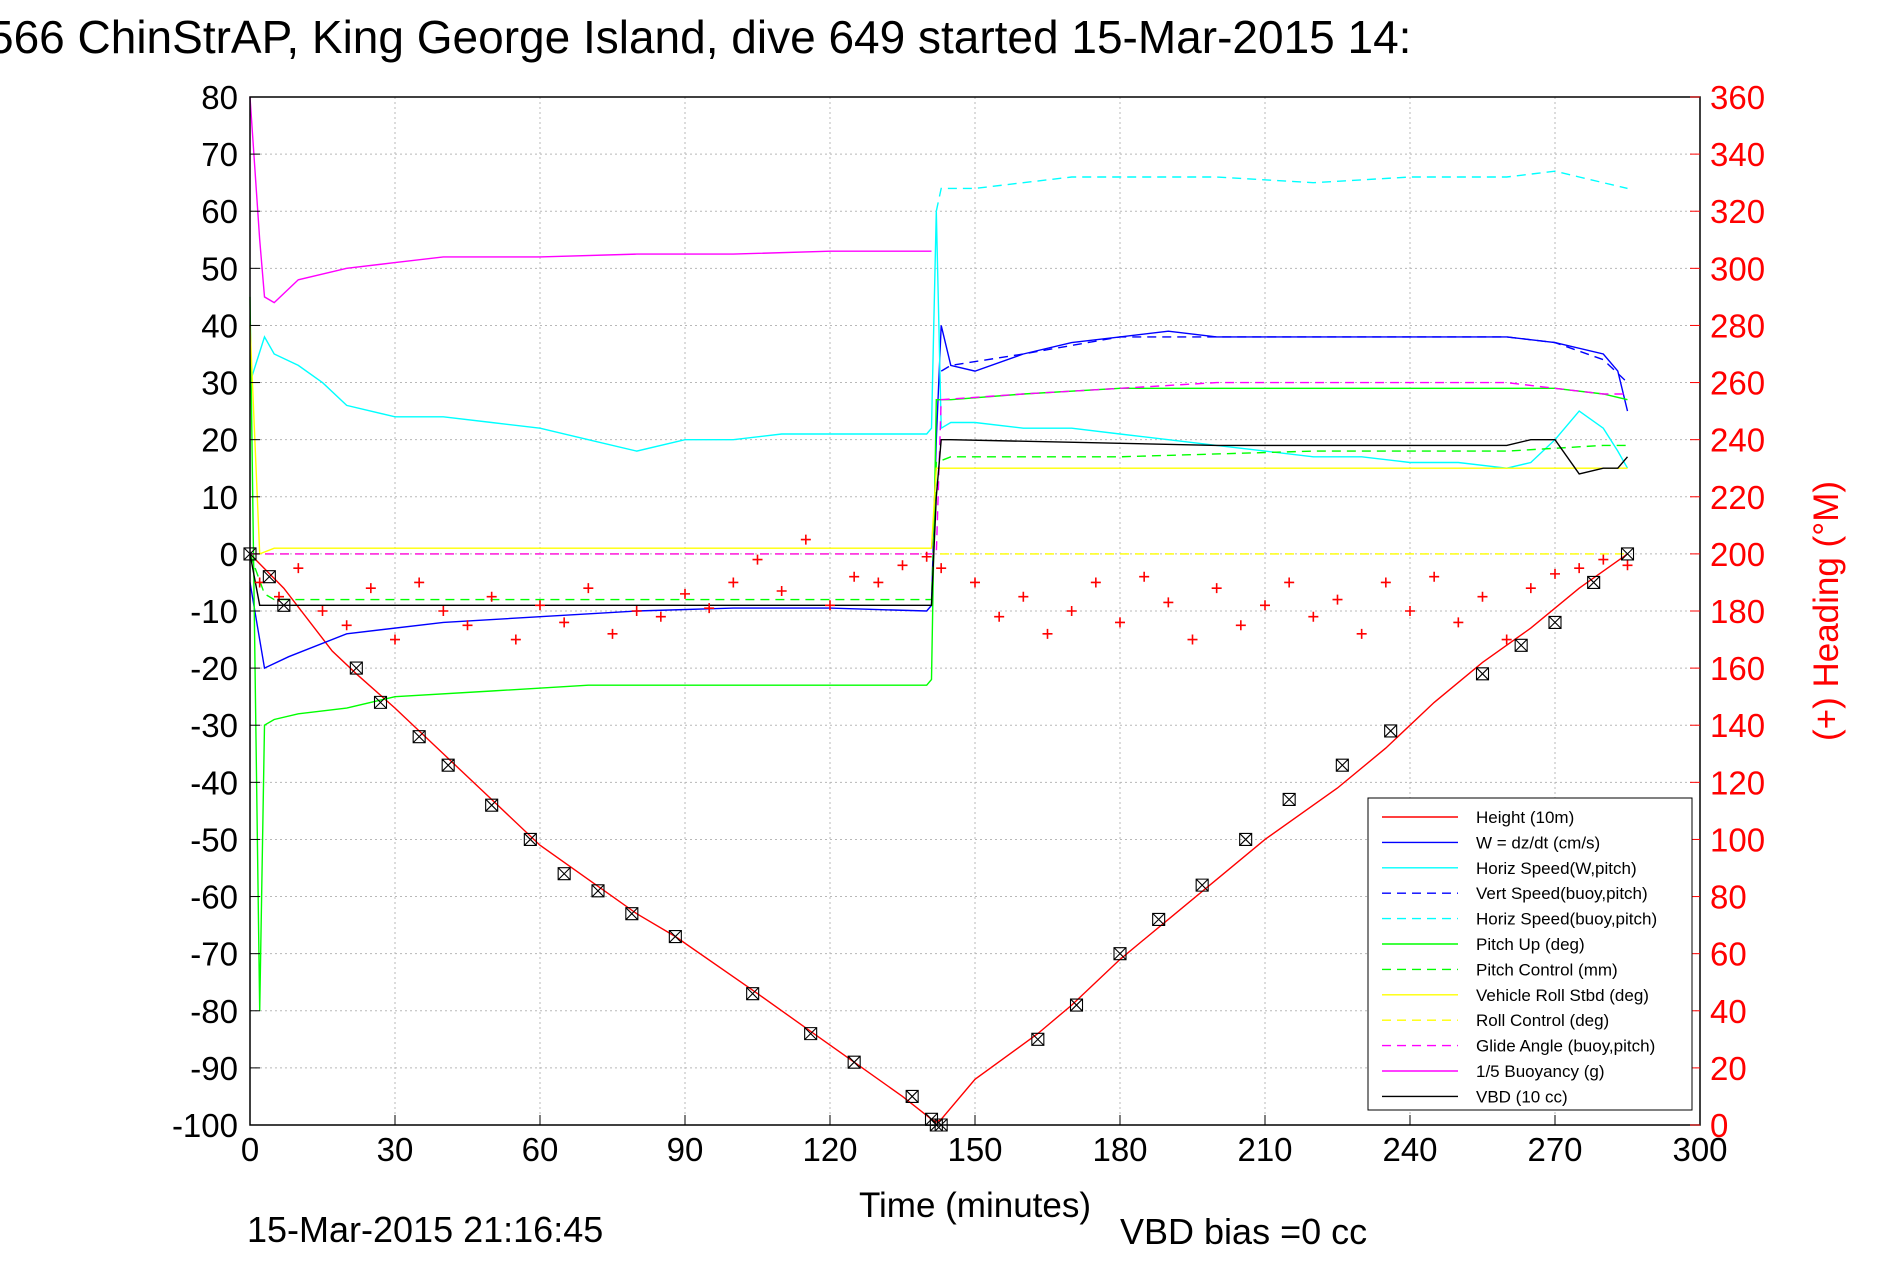  What do you see at coordinates (219, 154) in the screenshot?
I see `y-tick-label: 70` at bounding box center [219, 154].